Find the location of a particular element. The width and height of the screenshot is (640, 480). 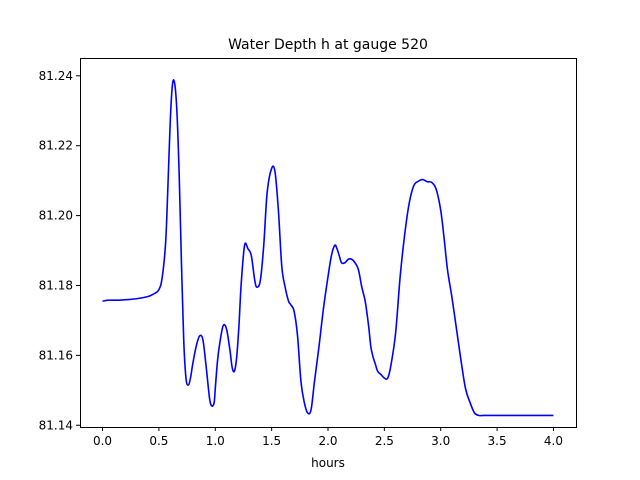

y-tick-label: 81.16 is located at coordinates (56, 355).